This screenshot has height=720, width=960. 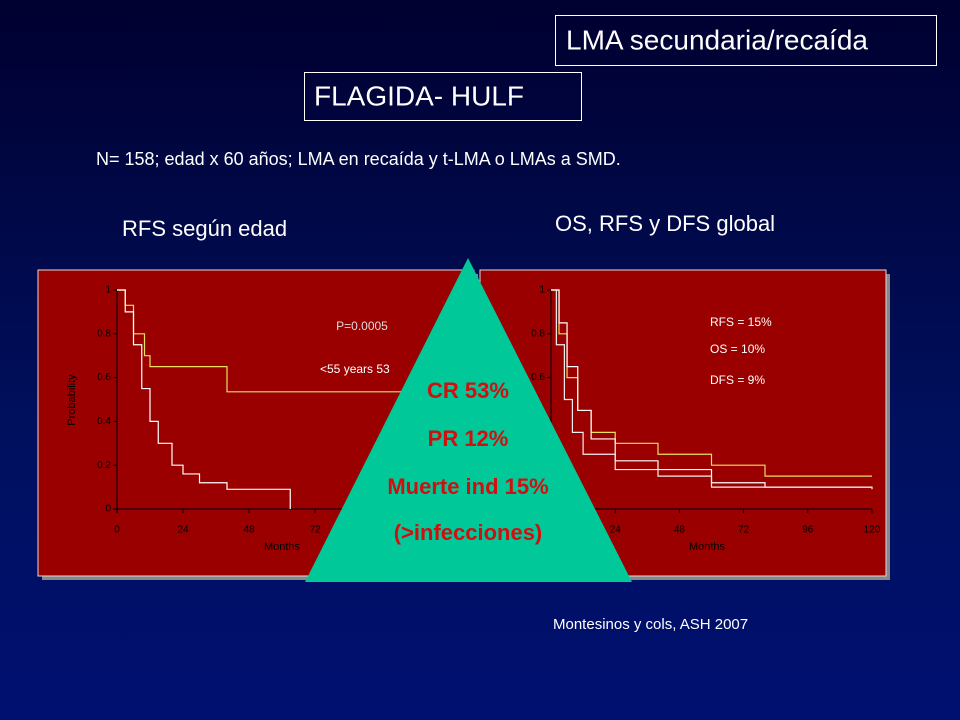 What do you see at coordinates (362, 326) in the screenshot?
I see `annotation: P=0.0005` at bounding box center [362, 326].